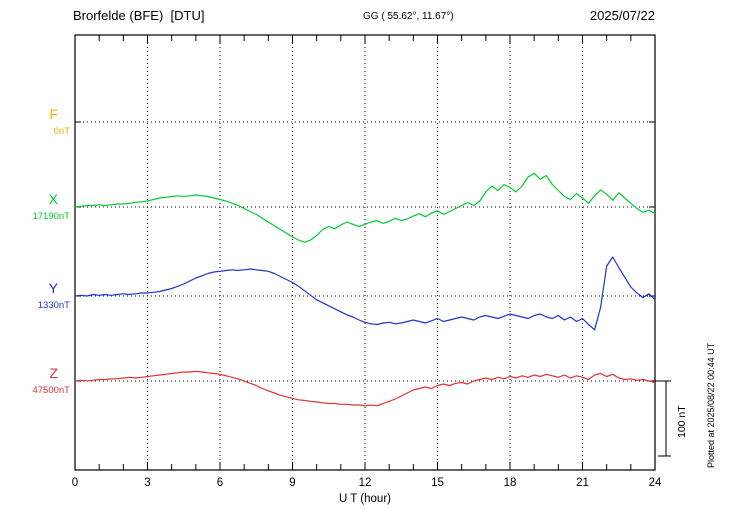 Image resolution: width=730 pixels, height=520 pixels. What do you see at coordinates (408, 16) in the screenshot?
I see `coords-label: GG ( 55.62°, 11.67°)` at bounding box center [408, 16].